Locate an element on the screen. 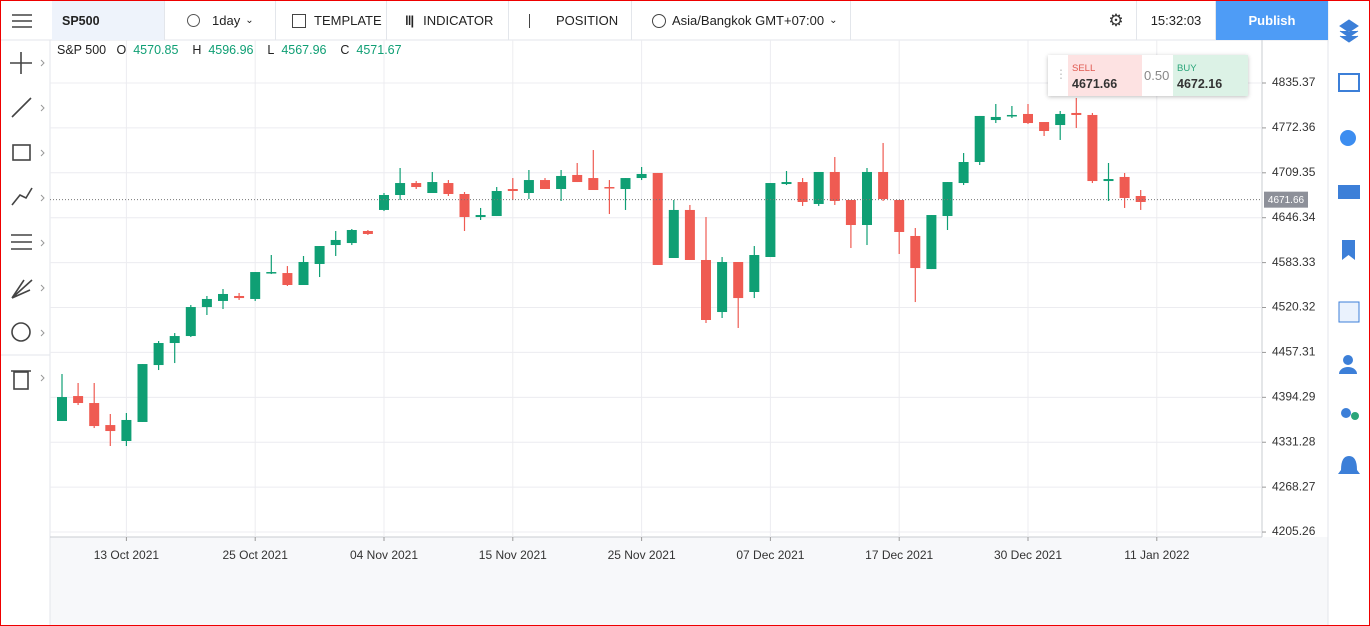 This screenshot has width=1370, height=626. trendline-tool is located at coordinates (21, 107).